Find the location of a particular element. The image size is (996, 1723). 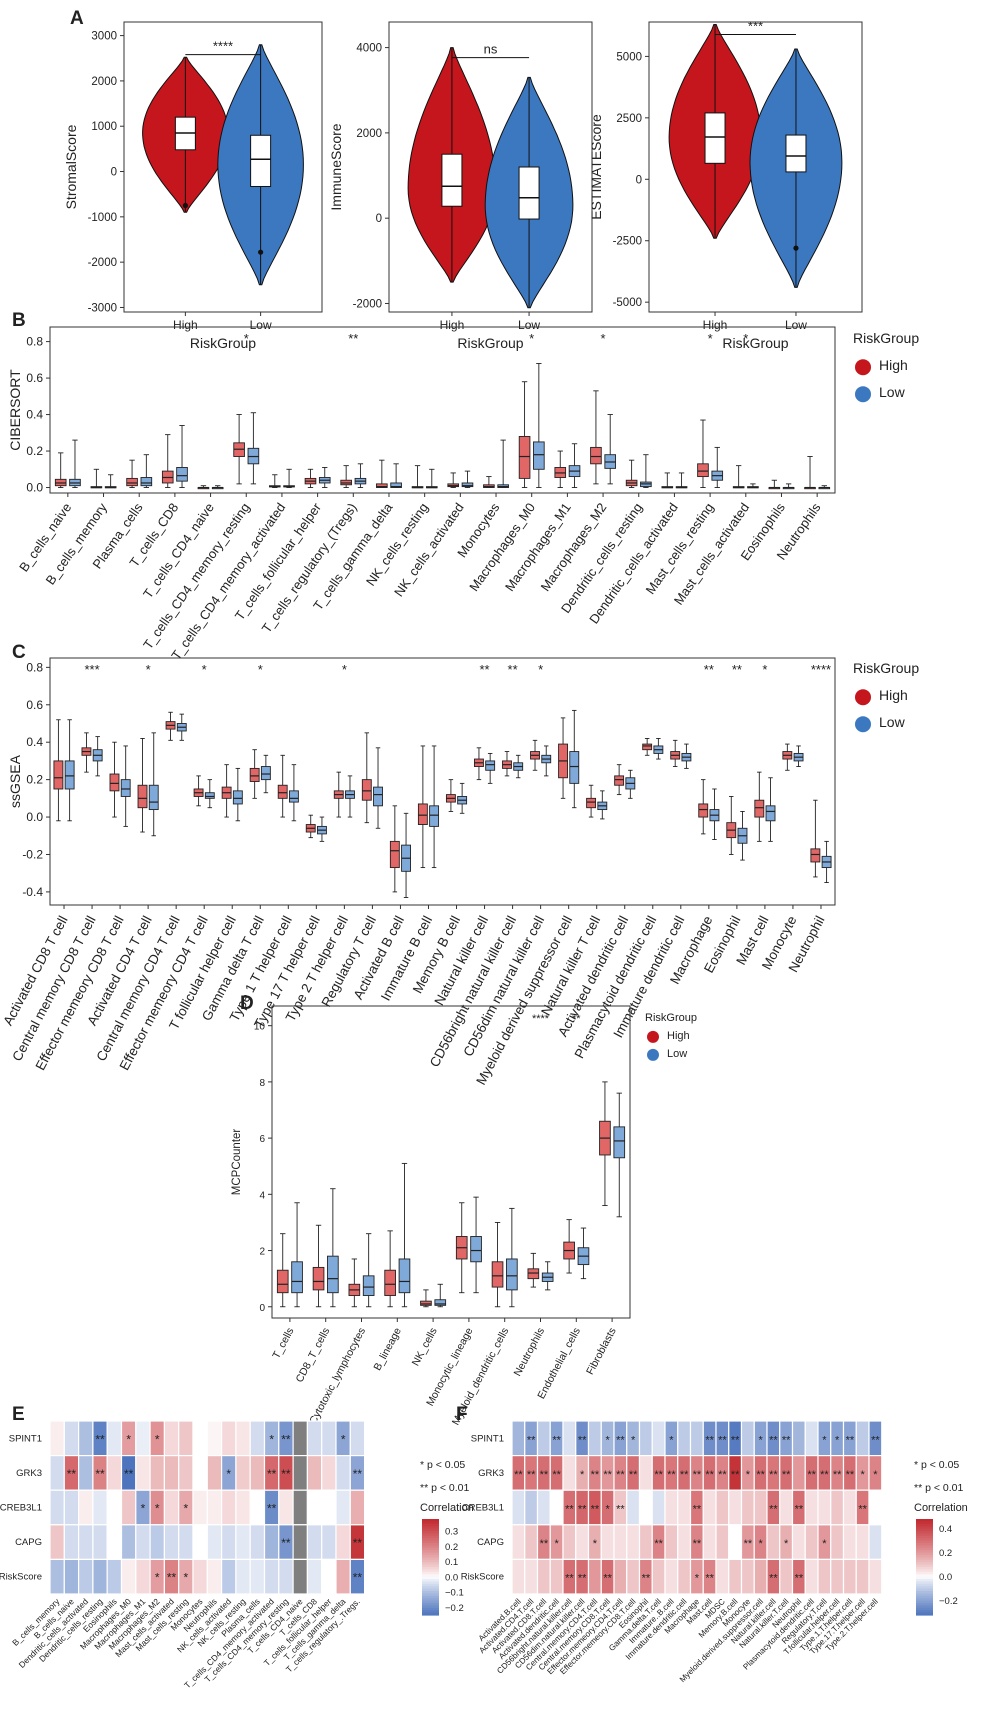

y-axis-label: MCPCounter is located at coordinates (237, 1162).